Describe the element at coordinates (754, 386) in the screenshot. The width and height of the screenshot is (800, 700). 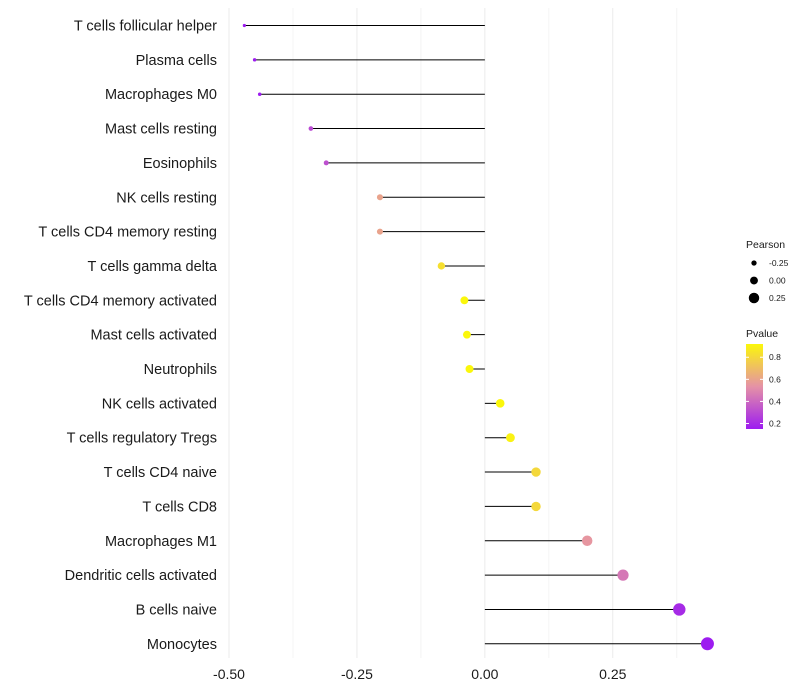
I see `legend-colorbar` at that location.